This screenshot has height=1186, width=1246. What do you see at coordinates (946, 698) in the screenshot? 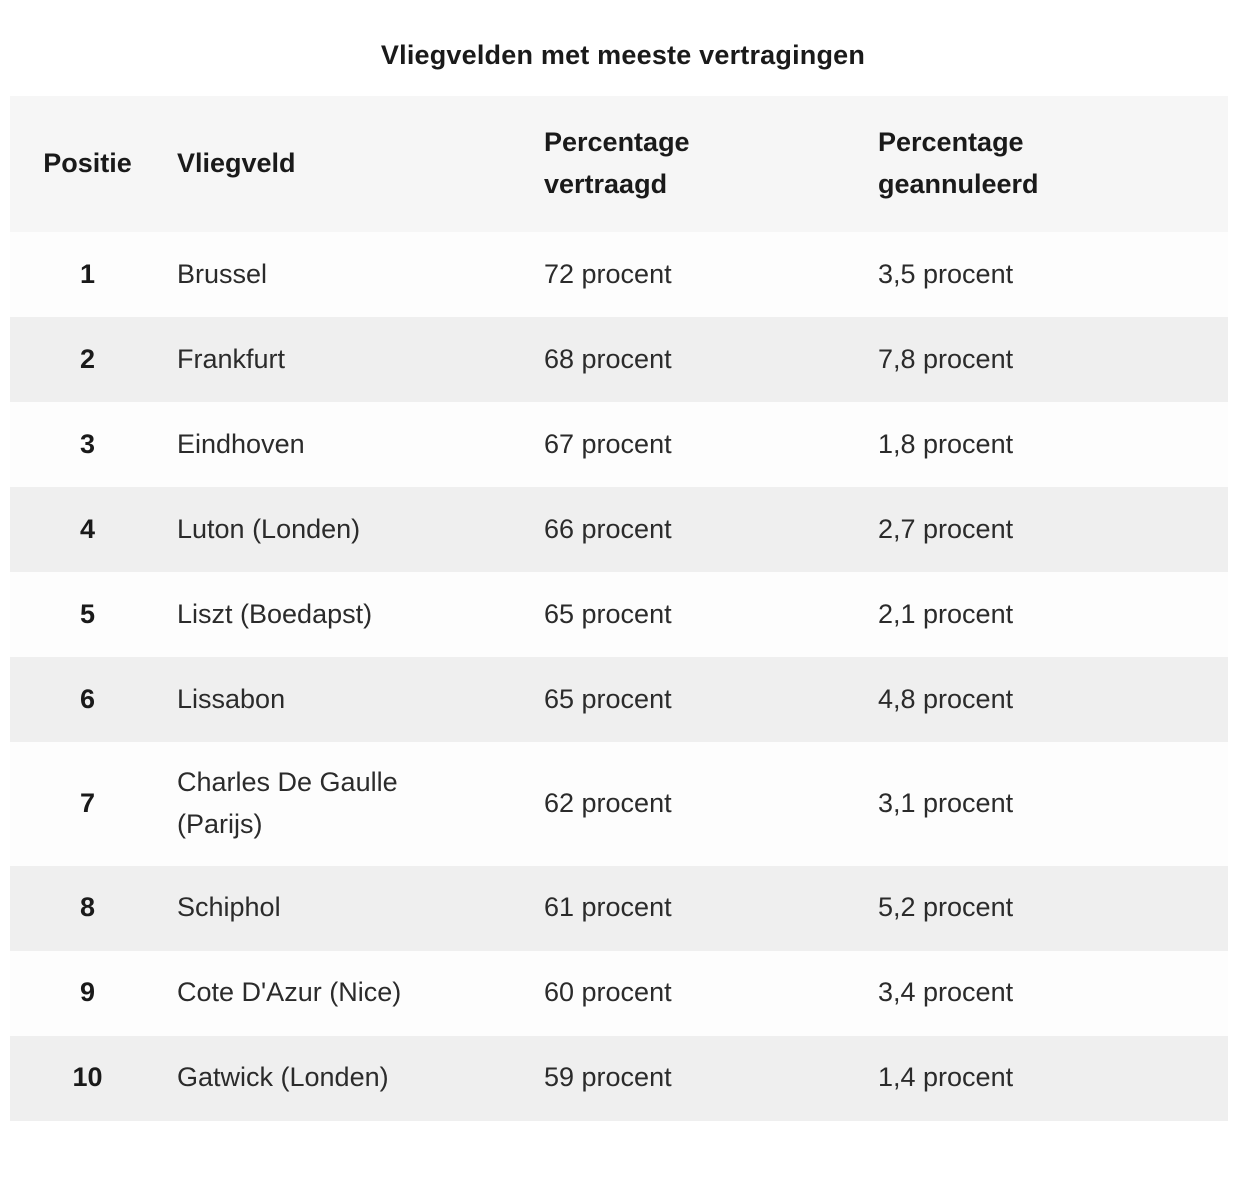
I see `cell-percentage-geannuleerd: 4,8 procent` at bounding box center [946, 698].